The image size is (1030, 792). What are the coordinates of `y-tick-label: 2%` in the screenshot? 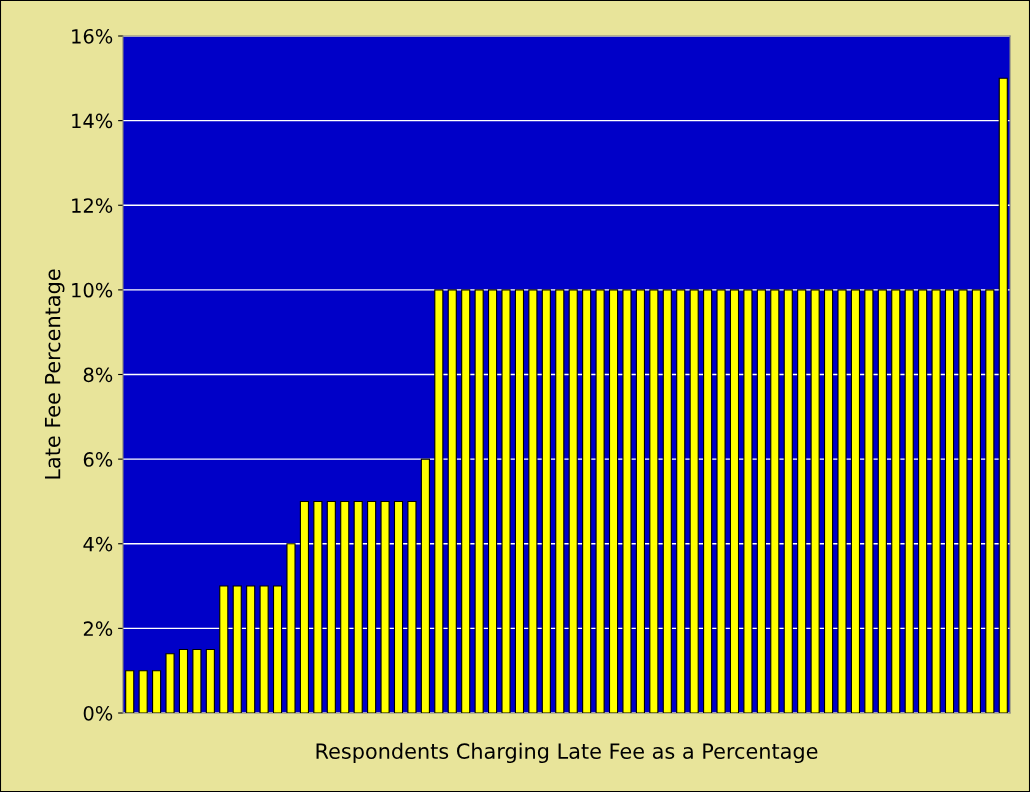 It's located at (98, 629).